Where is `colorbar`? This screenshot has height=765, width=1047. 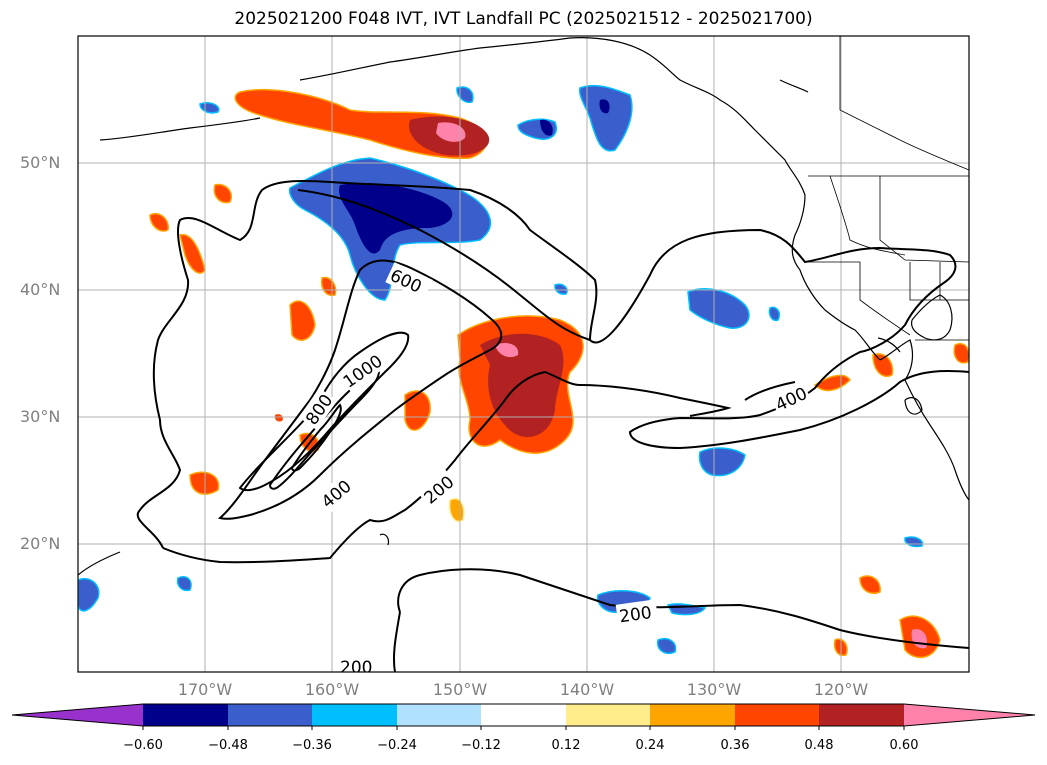
colorbar is located at coordinates (523, 716).